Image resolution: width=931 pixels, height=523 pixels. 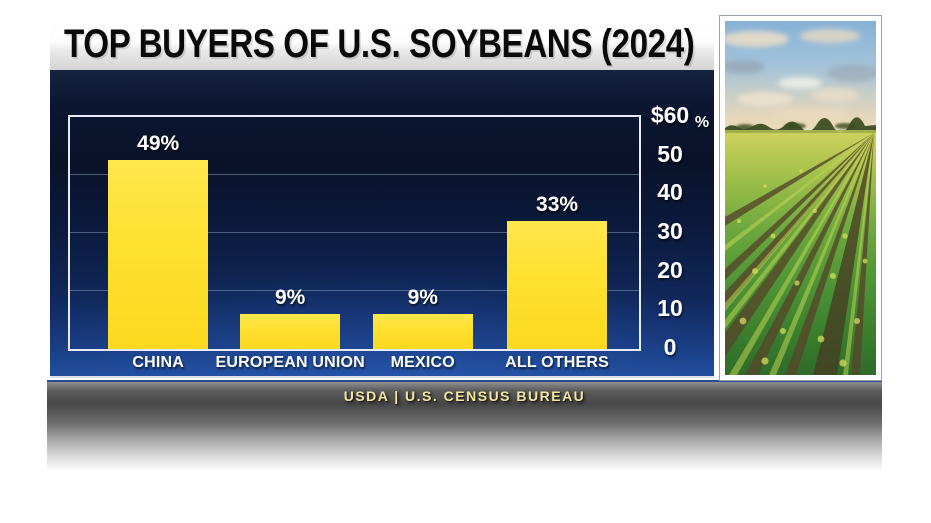 I want to click on y-axis: $60 50 40 30 20 10 0, so click(x=670, y=231).